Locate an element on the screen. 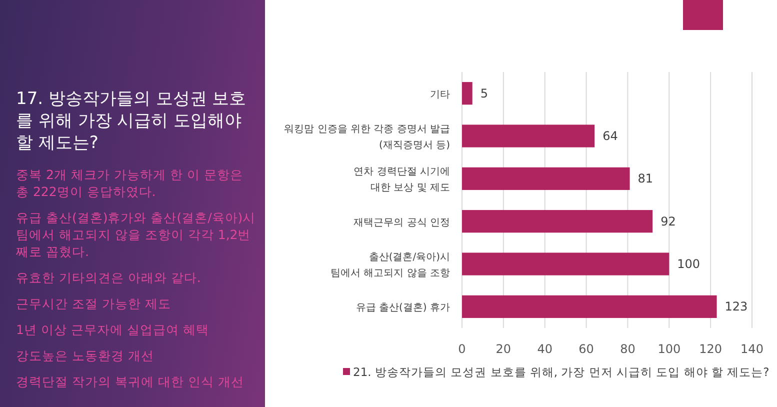 This screenshot has height=407, width=777. data-label: 123 is located at coordinates (736, 307).